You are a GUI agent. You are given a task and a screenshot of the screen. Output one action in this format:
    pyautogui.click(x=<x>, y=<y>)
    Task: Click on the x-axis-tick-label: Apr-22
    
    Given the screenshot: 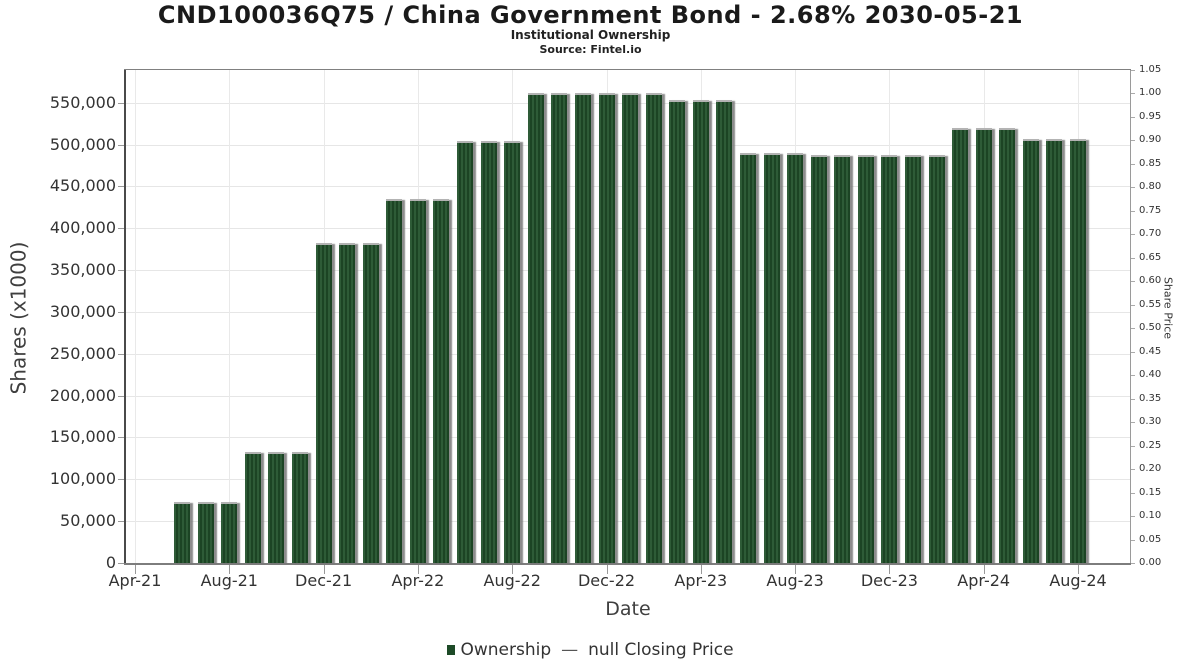 What is the action you would take?
    pyautogui.click(x=418, y=580)
    